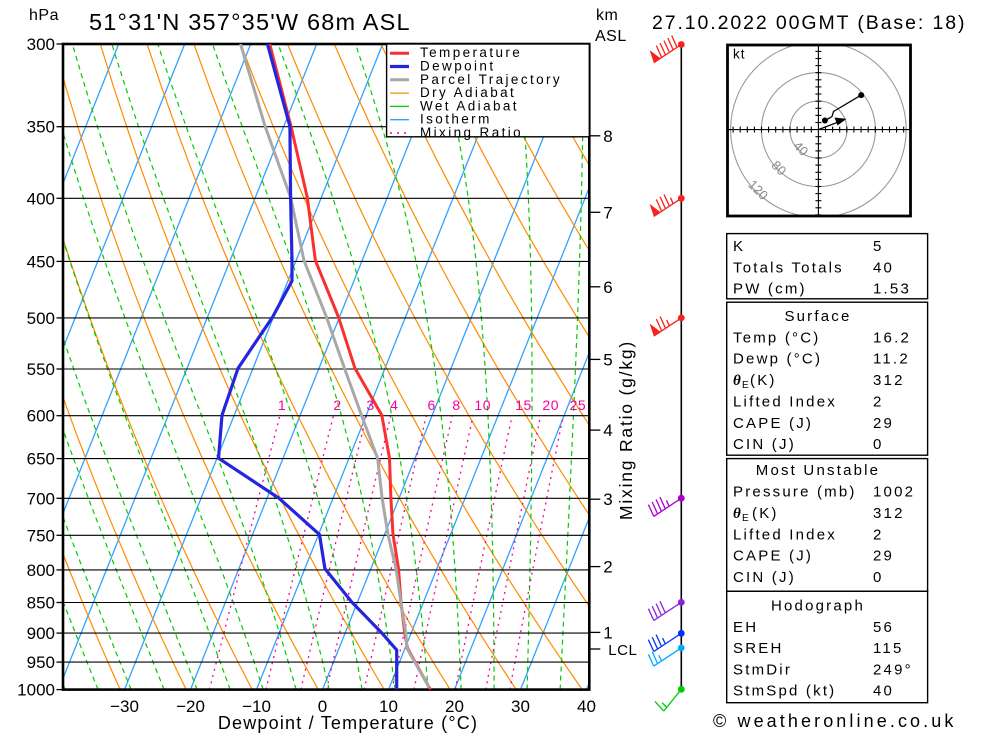 This screenshot has width=1000, height=733. Describe the element at coordinates (41, 416) in the screenshot. I see `svg-text: 600` at that location.